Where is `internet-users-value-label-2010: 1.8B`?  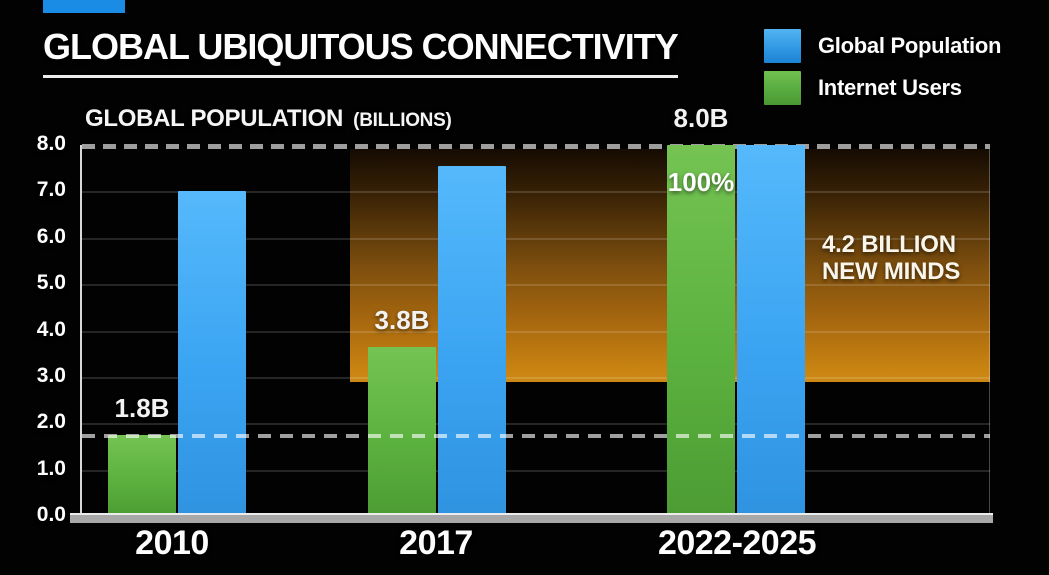 internet-users-value-label-2010: 1.8B is located at coordinates (142, 408).